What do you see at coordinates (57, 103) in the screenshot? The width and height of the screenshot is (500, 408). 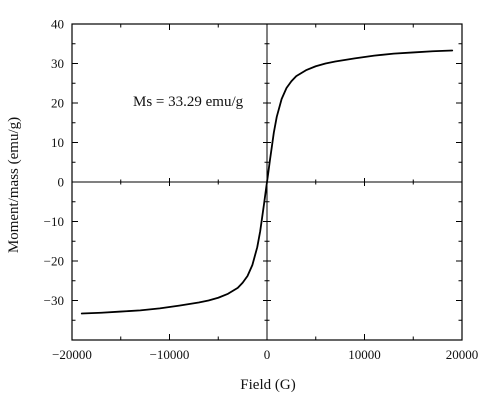 I see `y-tick-label: 20` at bounding box center [57, 103].